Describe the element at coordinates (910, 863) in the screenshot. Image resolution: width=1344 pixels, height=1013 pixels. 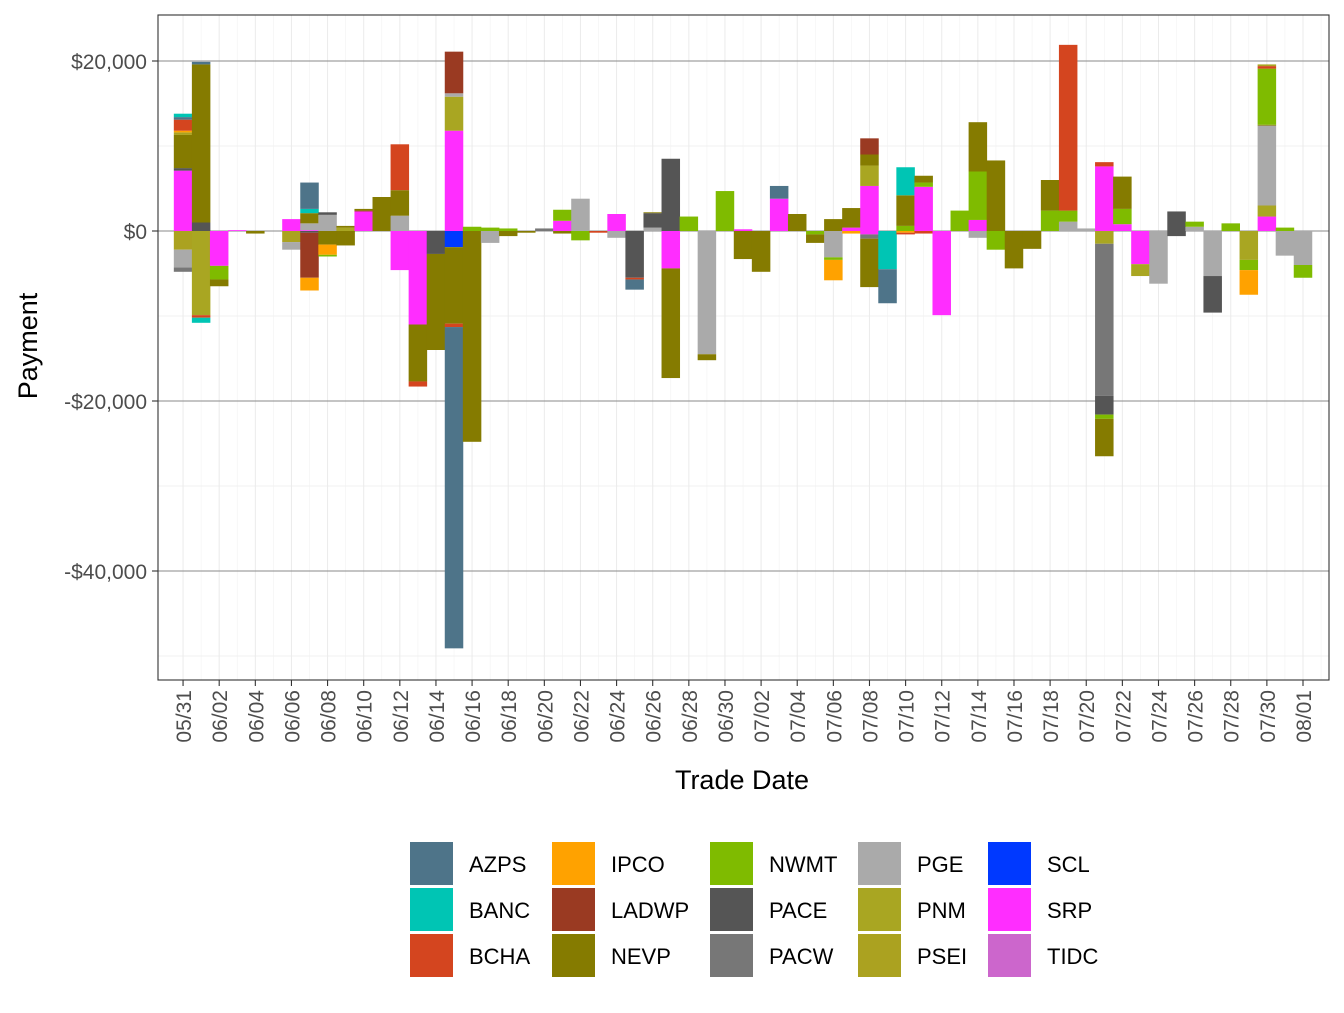
I see `legend-item-pge: PGE` at that location.